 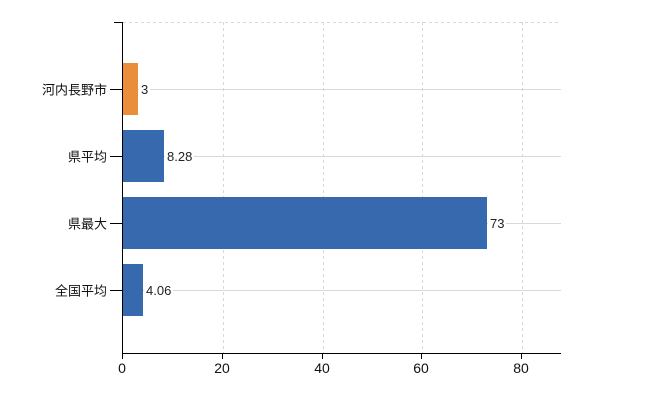 I want to click on bar-value-label: 4.06, so click(x=159, y=290).